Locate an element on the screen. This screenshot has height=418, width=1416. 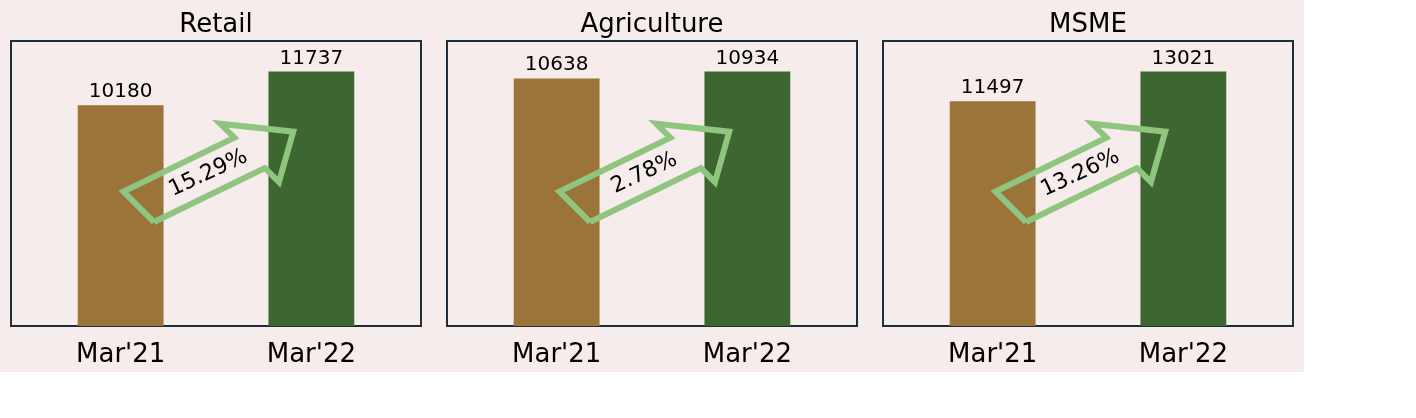
data-label: 10638 is located at coordinates (556, 63).